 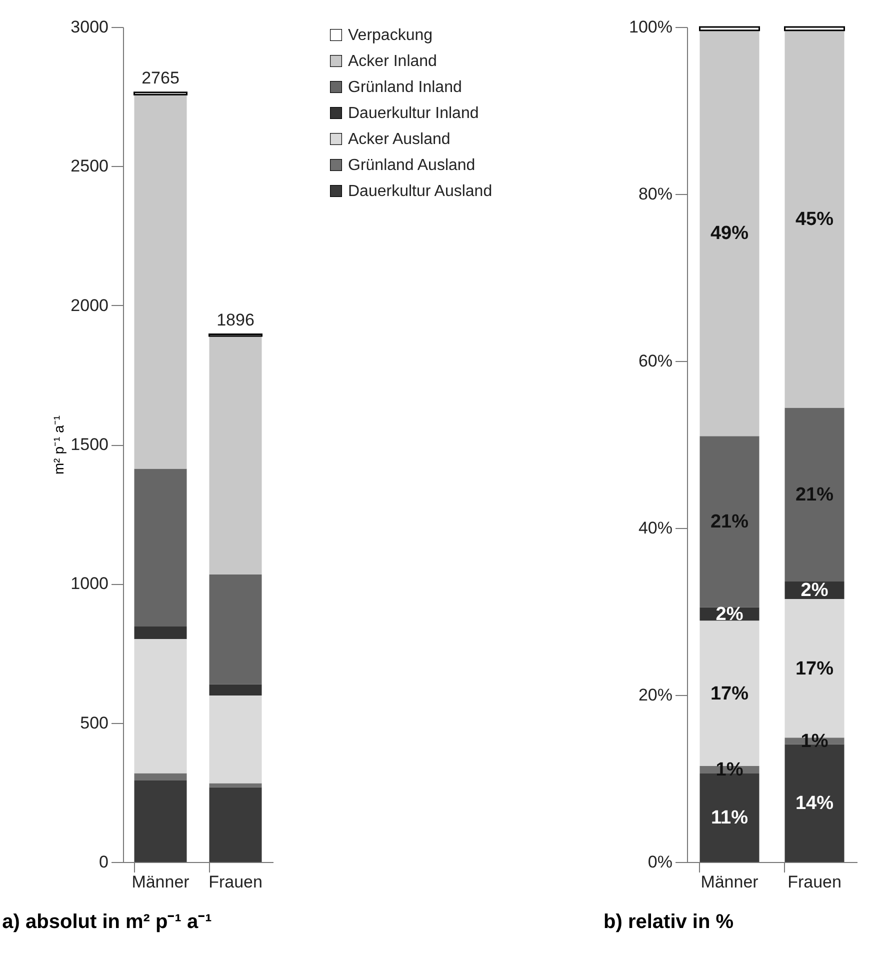 I want to click on legend-label: Acker Ausland, so click(x=399, y=139).